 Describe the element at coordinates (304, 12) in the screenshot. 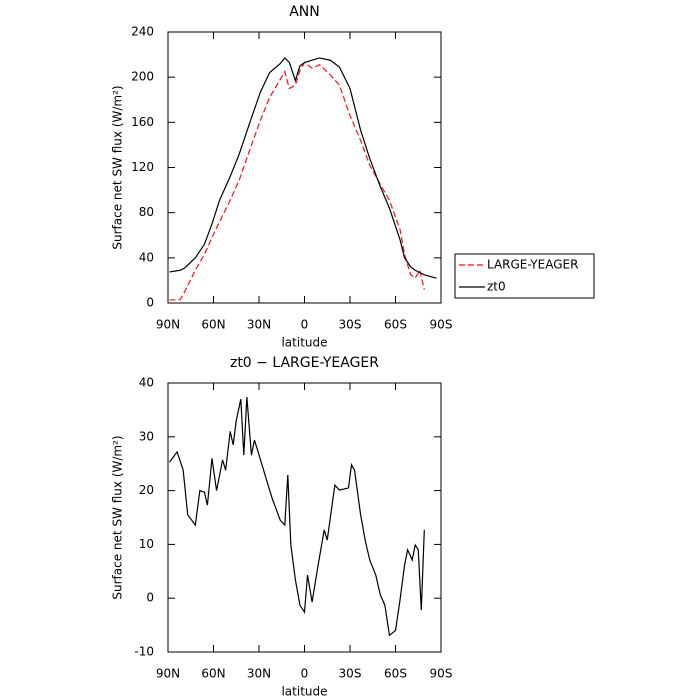

I see `chart-title: ANN` at that location.